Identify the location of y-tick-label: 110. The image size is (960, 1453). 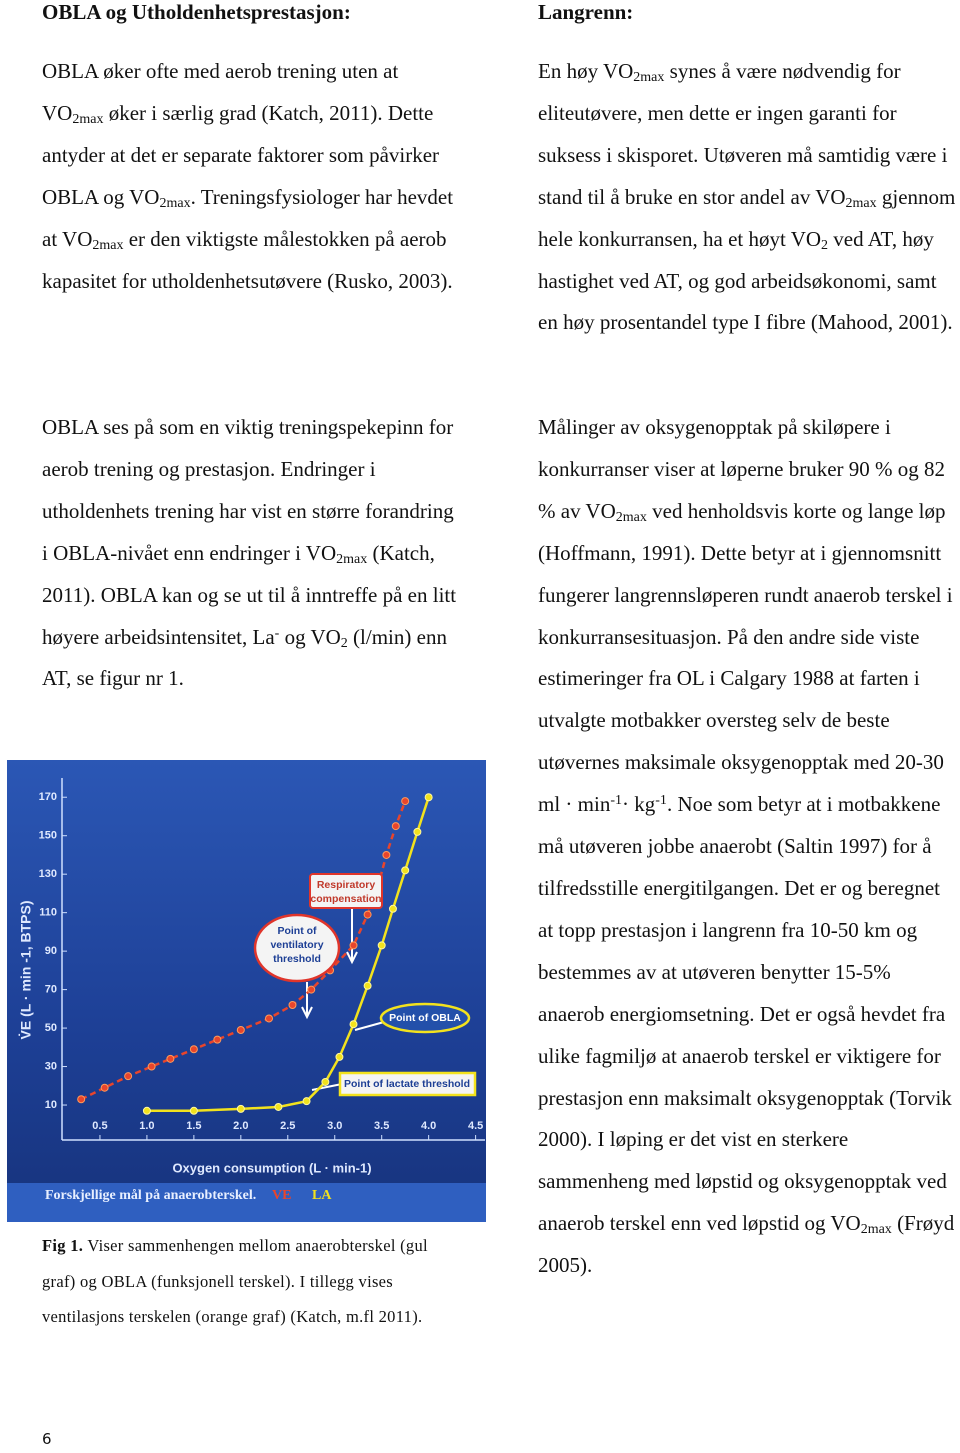
(48, 913).